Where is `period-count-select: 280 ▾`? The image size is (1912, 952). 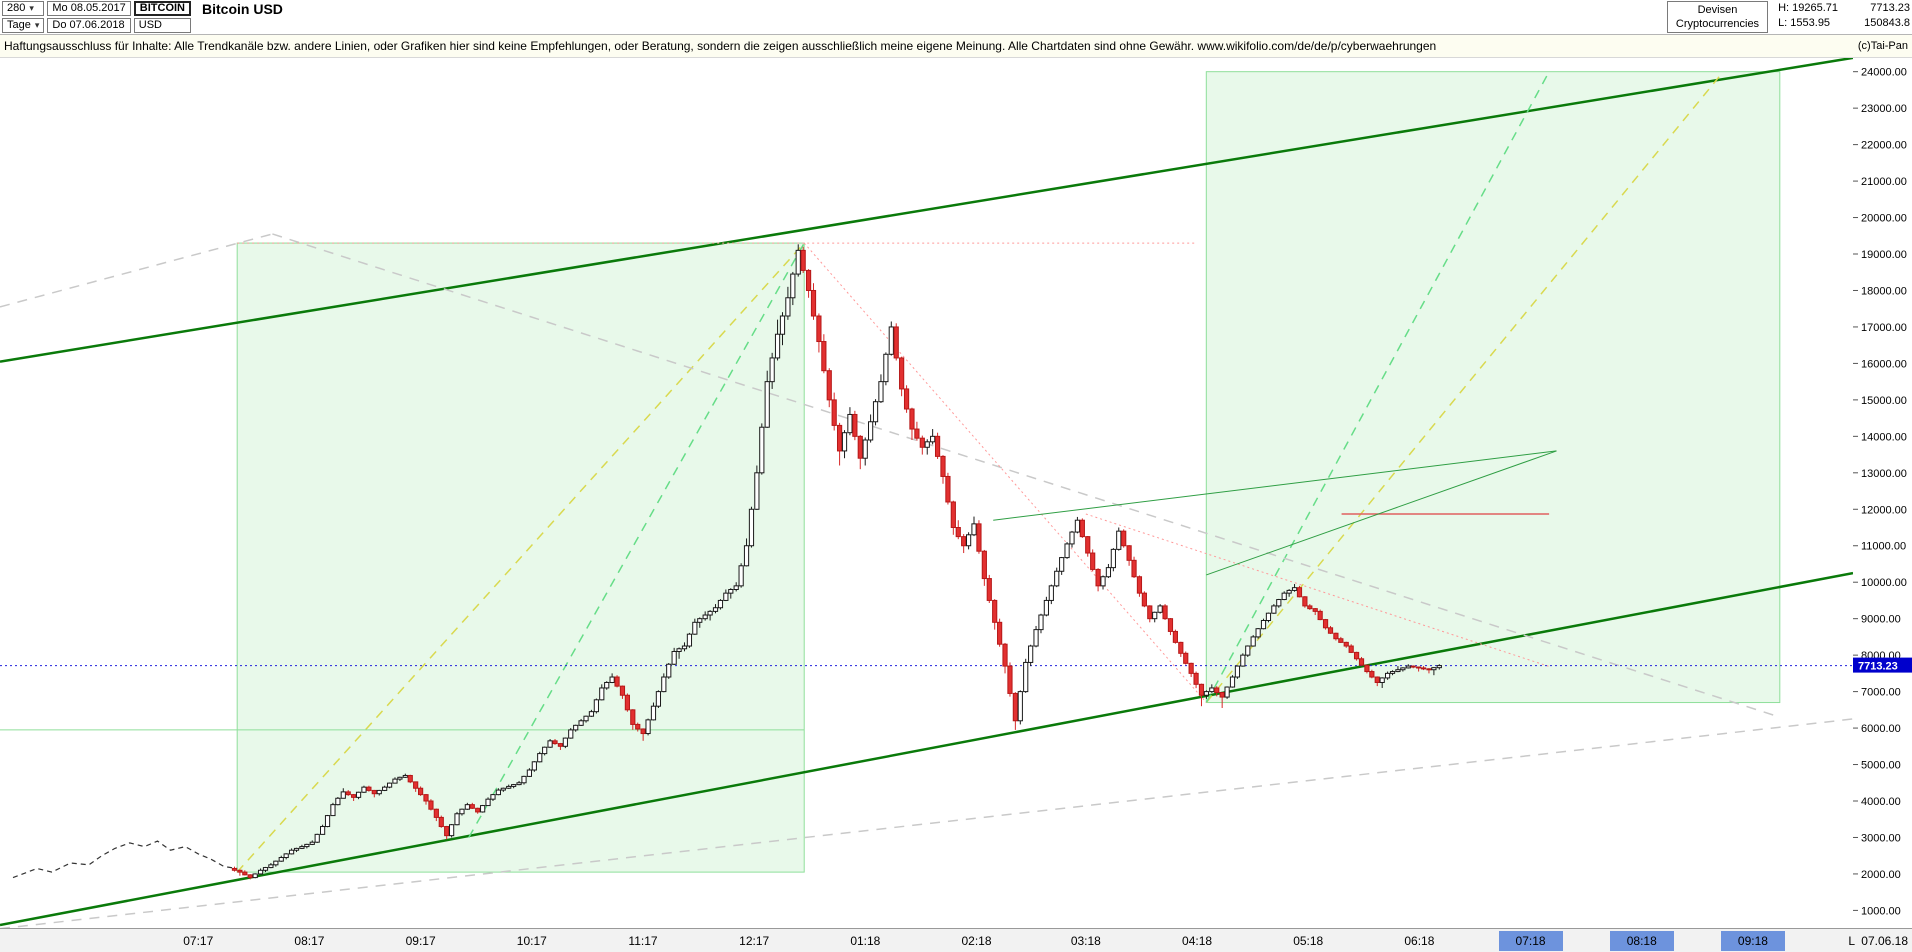
period-count-select: 280 ▾ is located at coordinates (23, 8).